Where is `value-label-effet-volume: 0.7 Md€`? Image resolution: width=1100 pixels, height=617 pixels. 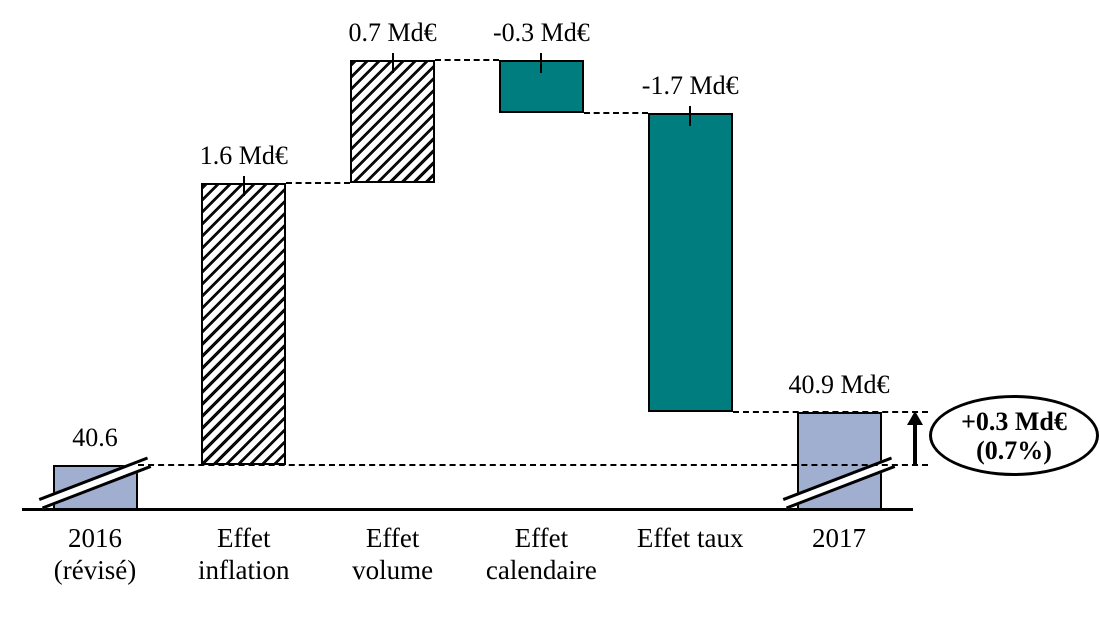
value-label-effet-volume: 0.7 Md€ is located at coordinates (392, 32).